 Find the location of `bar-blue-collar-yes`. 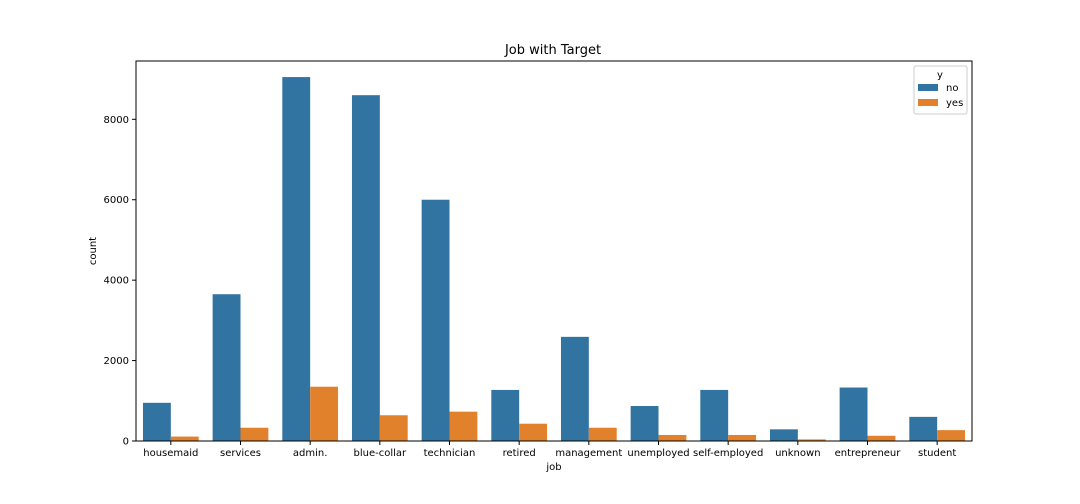

bar-blue-collar-yes is located at coordinates (393, 428).